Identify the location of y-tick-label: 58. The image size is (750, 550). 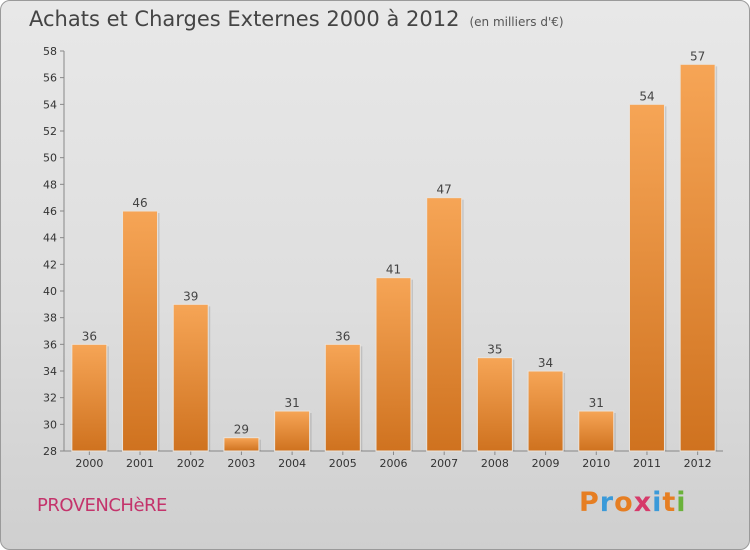
(50, 51).